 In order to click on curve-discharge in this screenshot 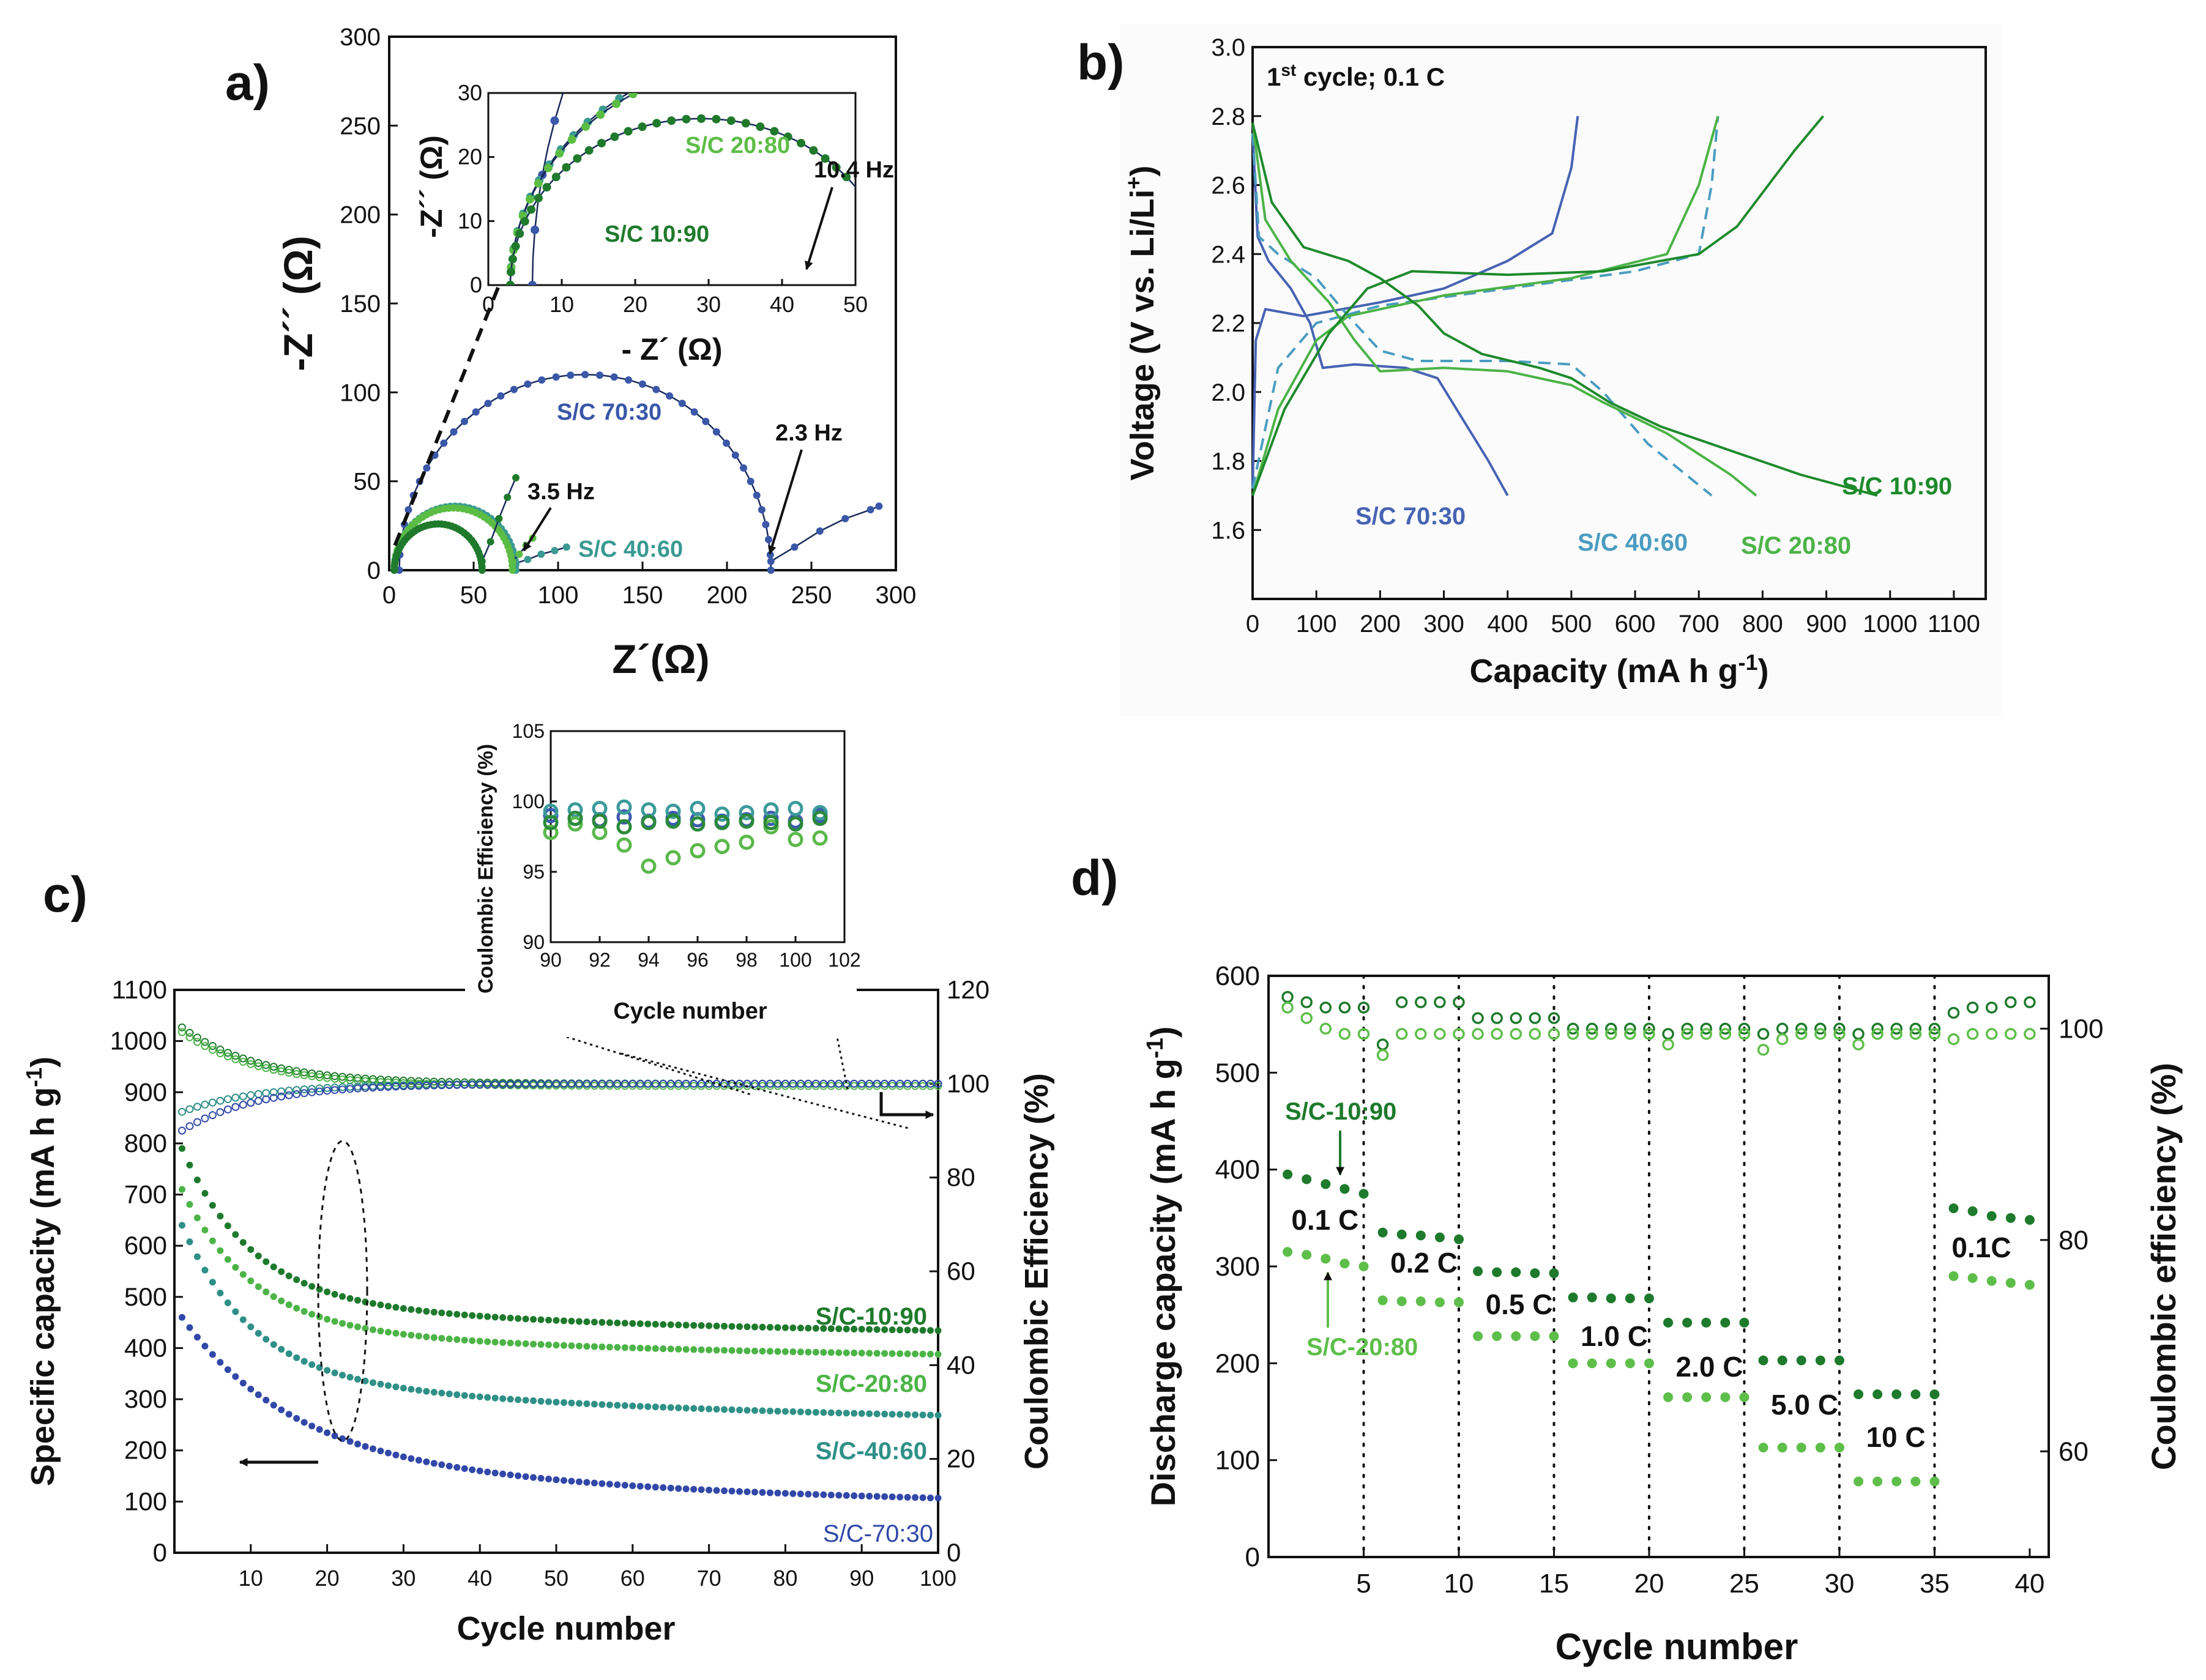, I will do `click(1380, 314)`.